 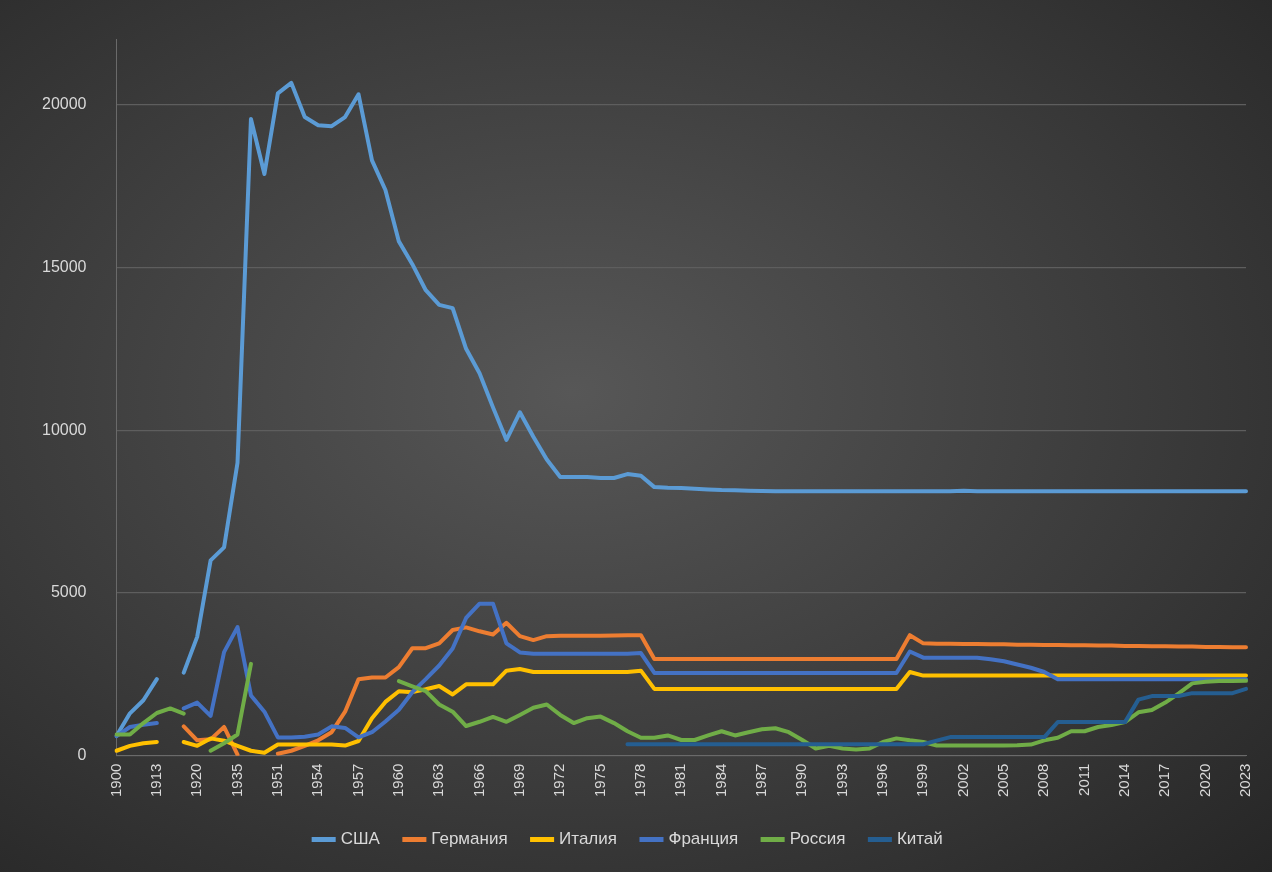 I want to click on legend-label: Германия, so click(x=469, y=839).